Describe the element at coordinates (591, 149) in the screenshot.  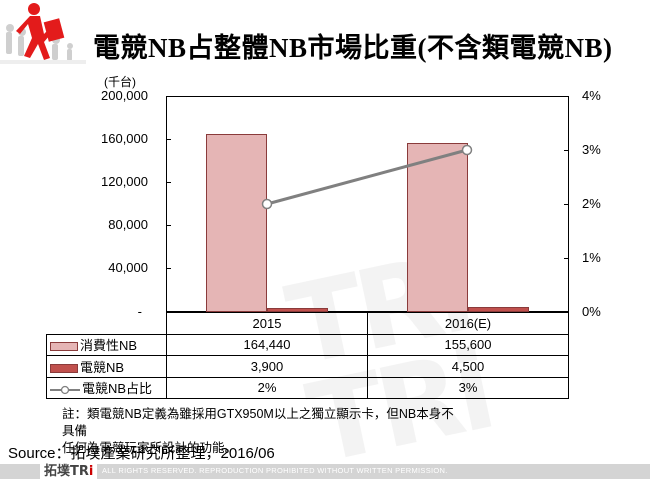
I see `y-tick-right: 3%` at that location.